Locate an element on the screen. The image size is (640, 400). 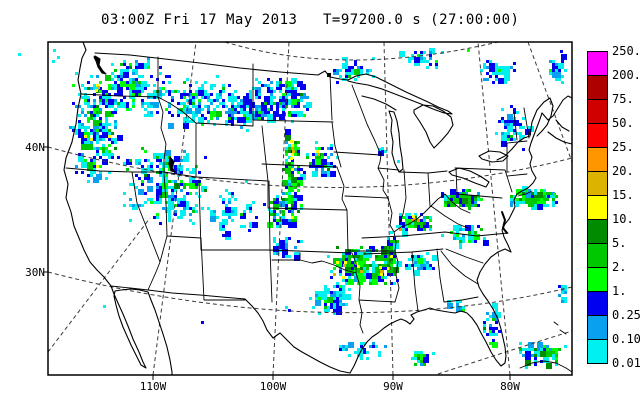
colorbar-label: 75. is located at coordinates (623, 99).